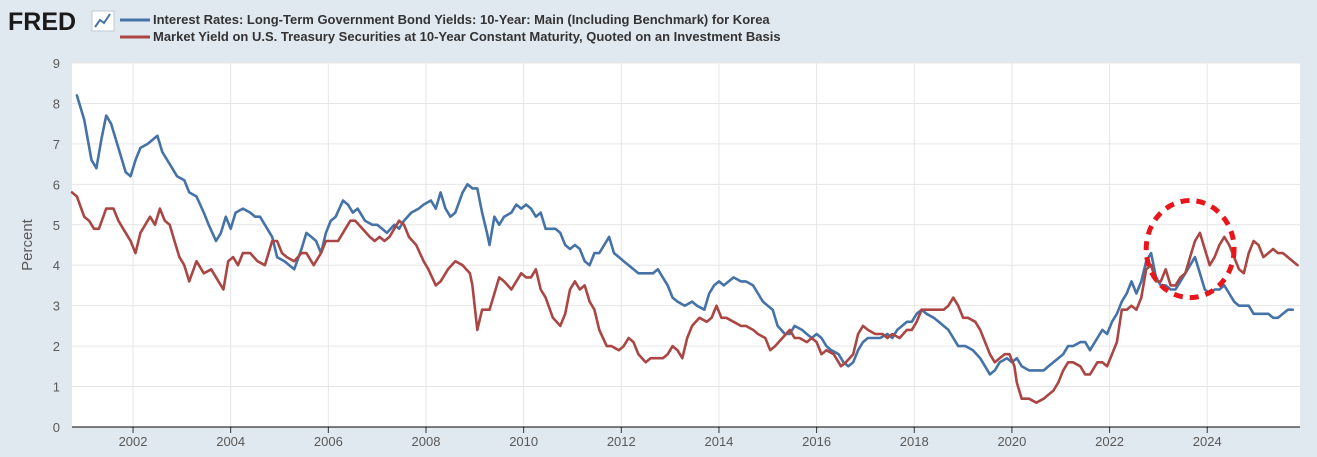  I want to click on x-tick-label: 2020, so click(1011, 441).